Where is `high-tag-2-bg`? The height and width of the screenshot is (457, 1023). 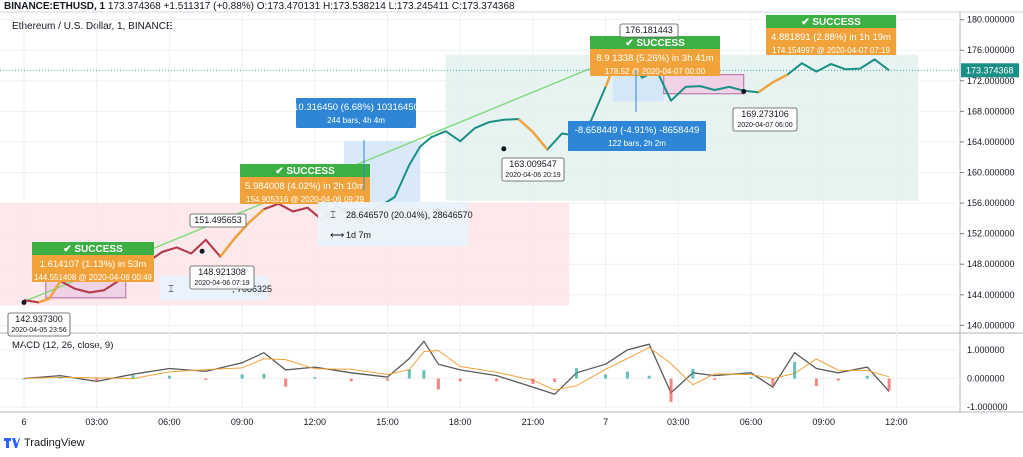
high-tag-2-bg is located at coordinates (649, 30).